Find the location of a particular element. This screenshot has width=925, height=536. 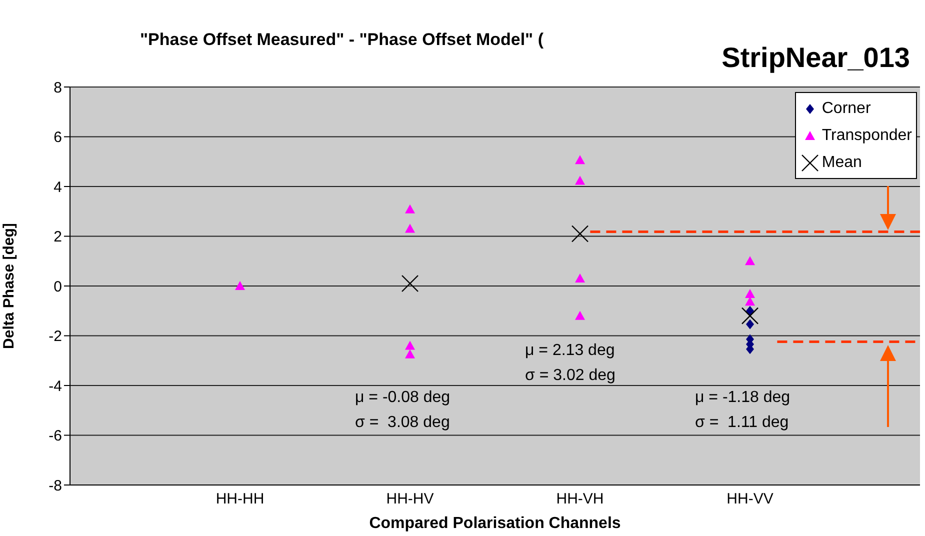

annotation: σ = 1.11 deg is located at coordinates (742, 423).